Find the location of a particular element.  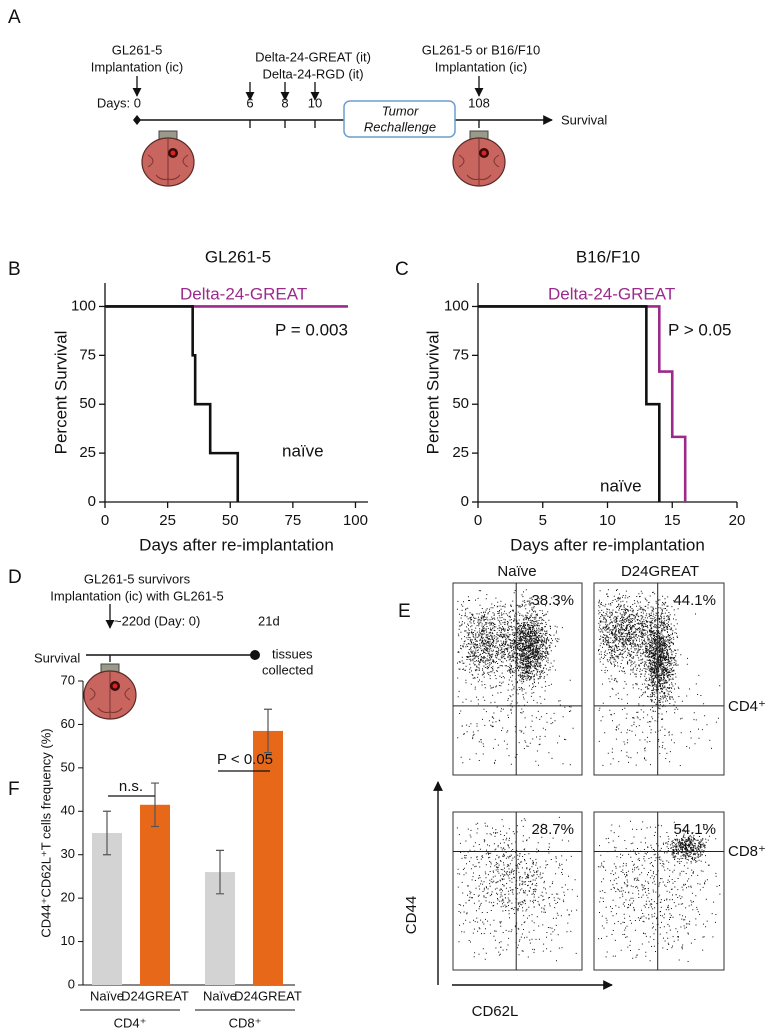

y-tick-label: 40 is located at coordinates (68, 810).